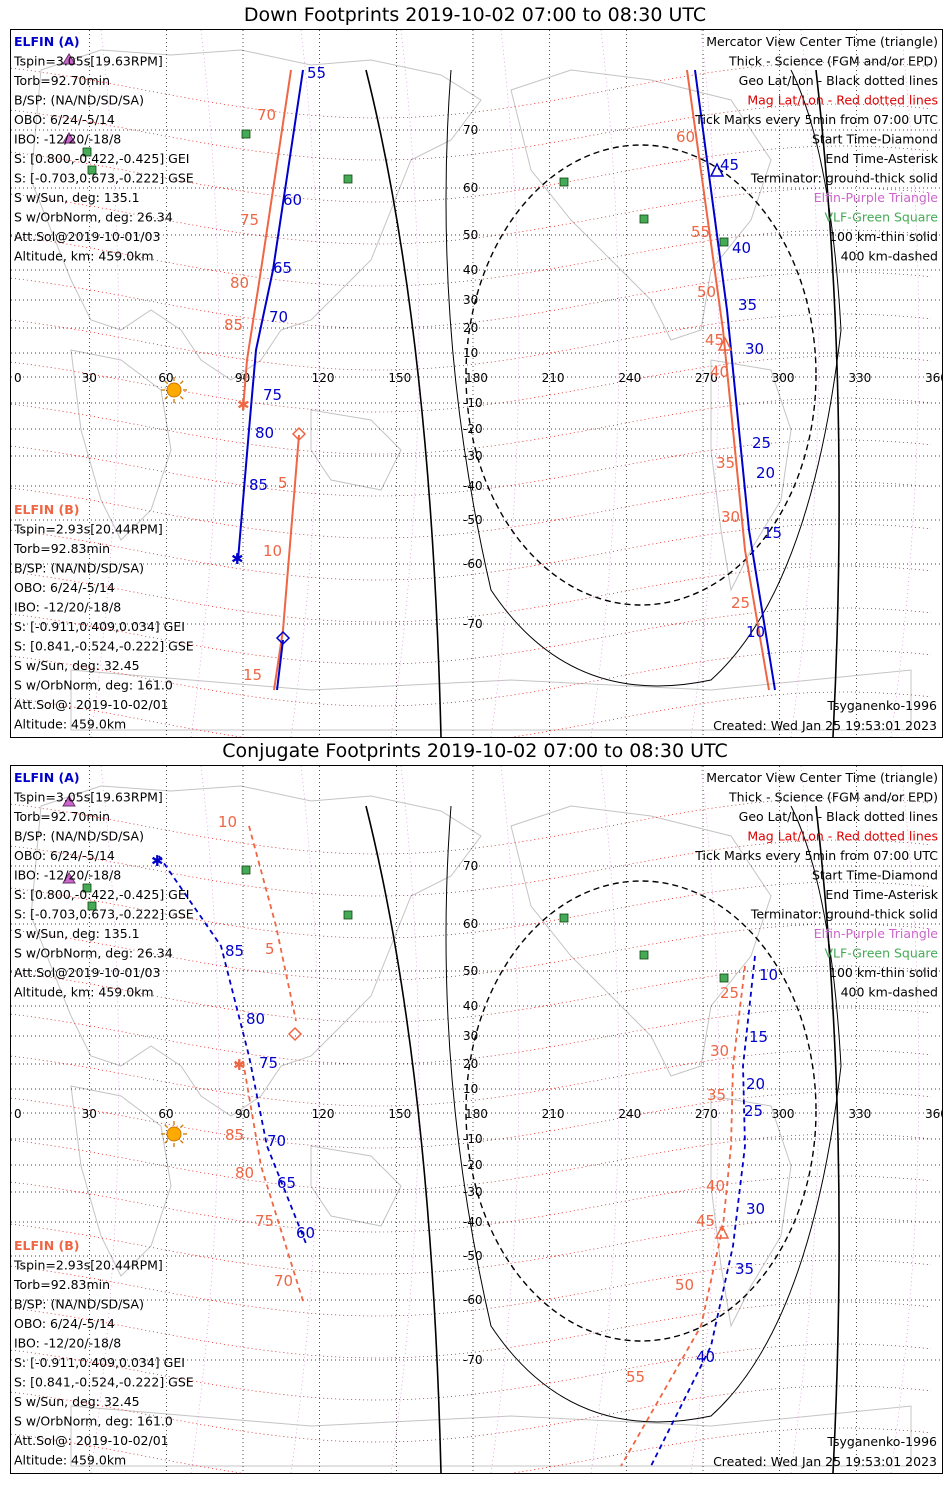 The image size is (950, 1500). What do you see at coordinates (842, 100) in the screenshot?
I see `legend-line: Mag Lat/Lon - Red dotted lines` at bounding box center [842, 100].